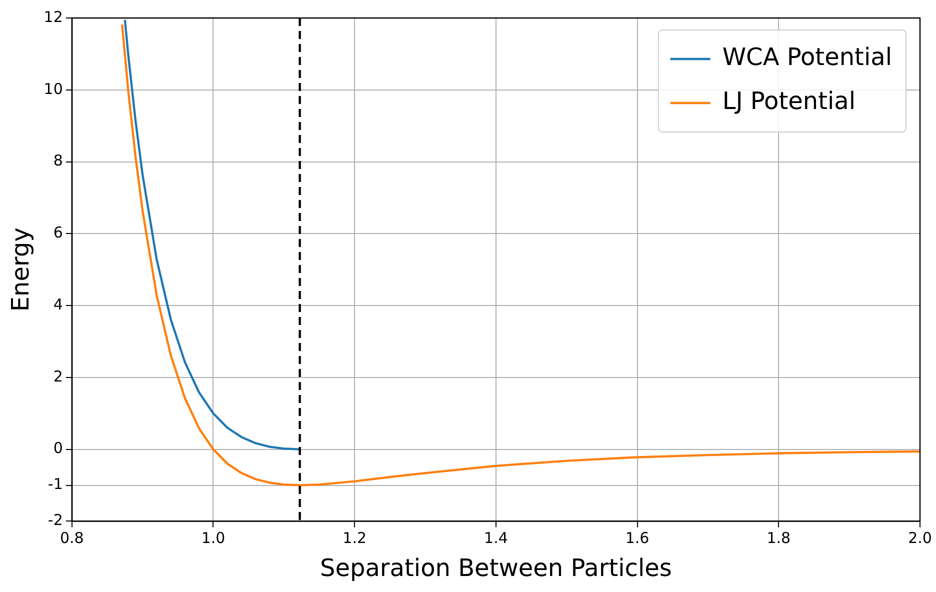  Describe the element at coordinates (354, 538) in the screenshot. I see `x-tick-label: 1.2` at that location.